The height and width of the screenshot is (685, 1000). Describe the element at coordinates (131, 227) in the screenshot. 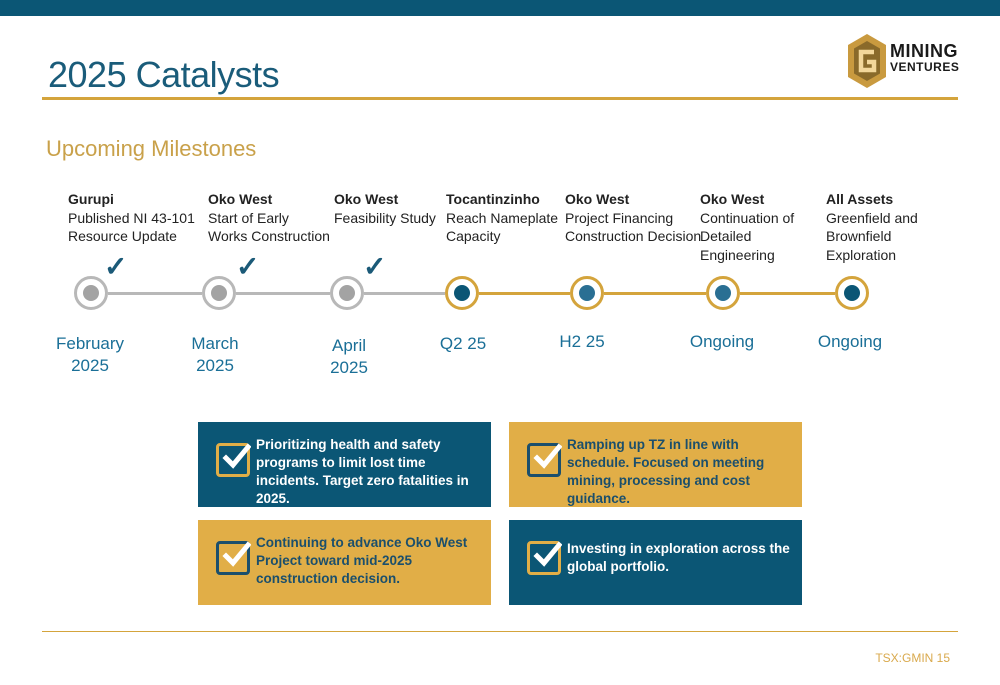

I see `milestone-description: Published NI 43-101 Resource Update` at that location.